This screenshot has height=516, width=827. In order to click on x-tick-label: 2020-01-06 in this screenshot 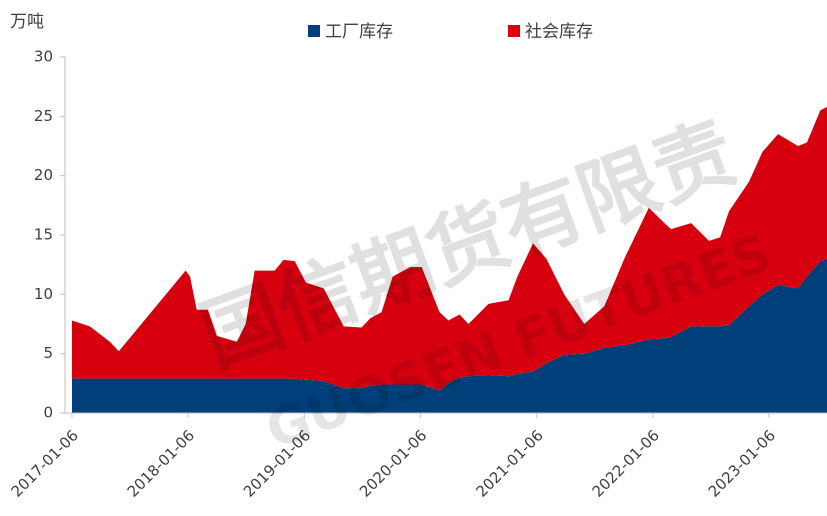, I will do `click(393, 463)`.